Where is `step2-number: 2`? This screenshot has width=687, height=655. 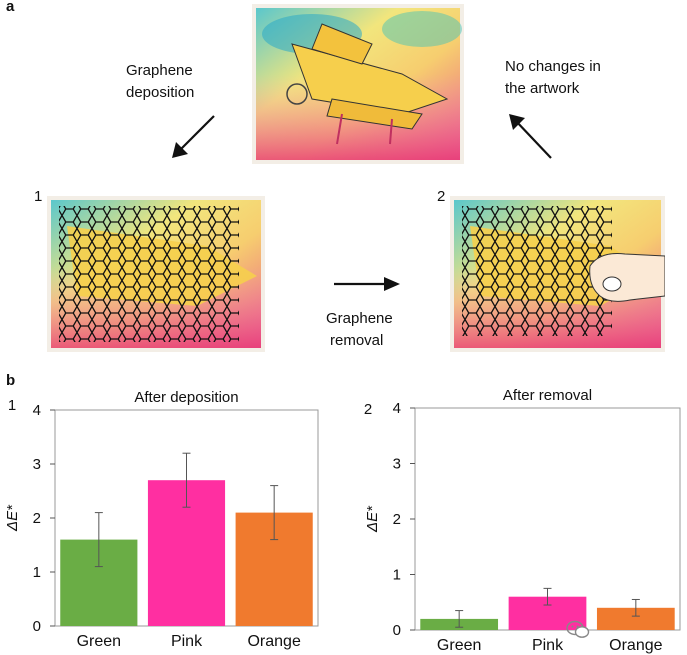 step2-number: 2 is located at coordinates (441, 196).